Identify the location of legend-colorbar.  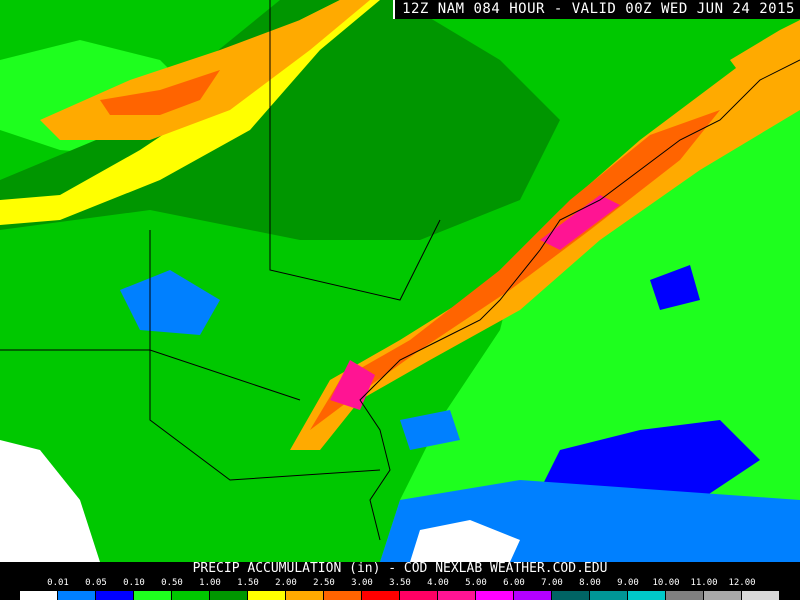
(400, 595).